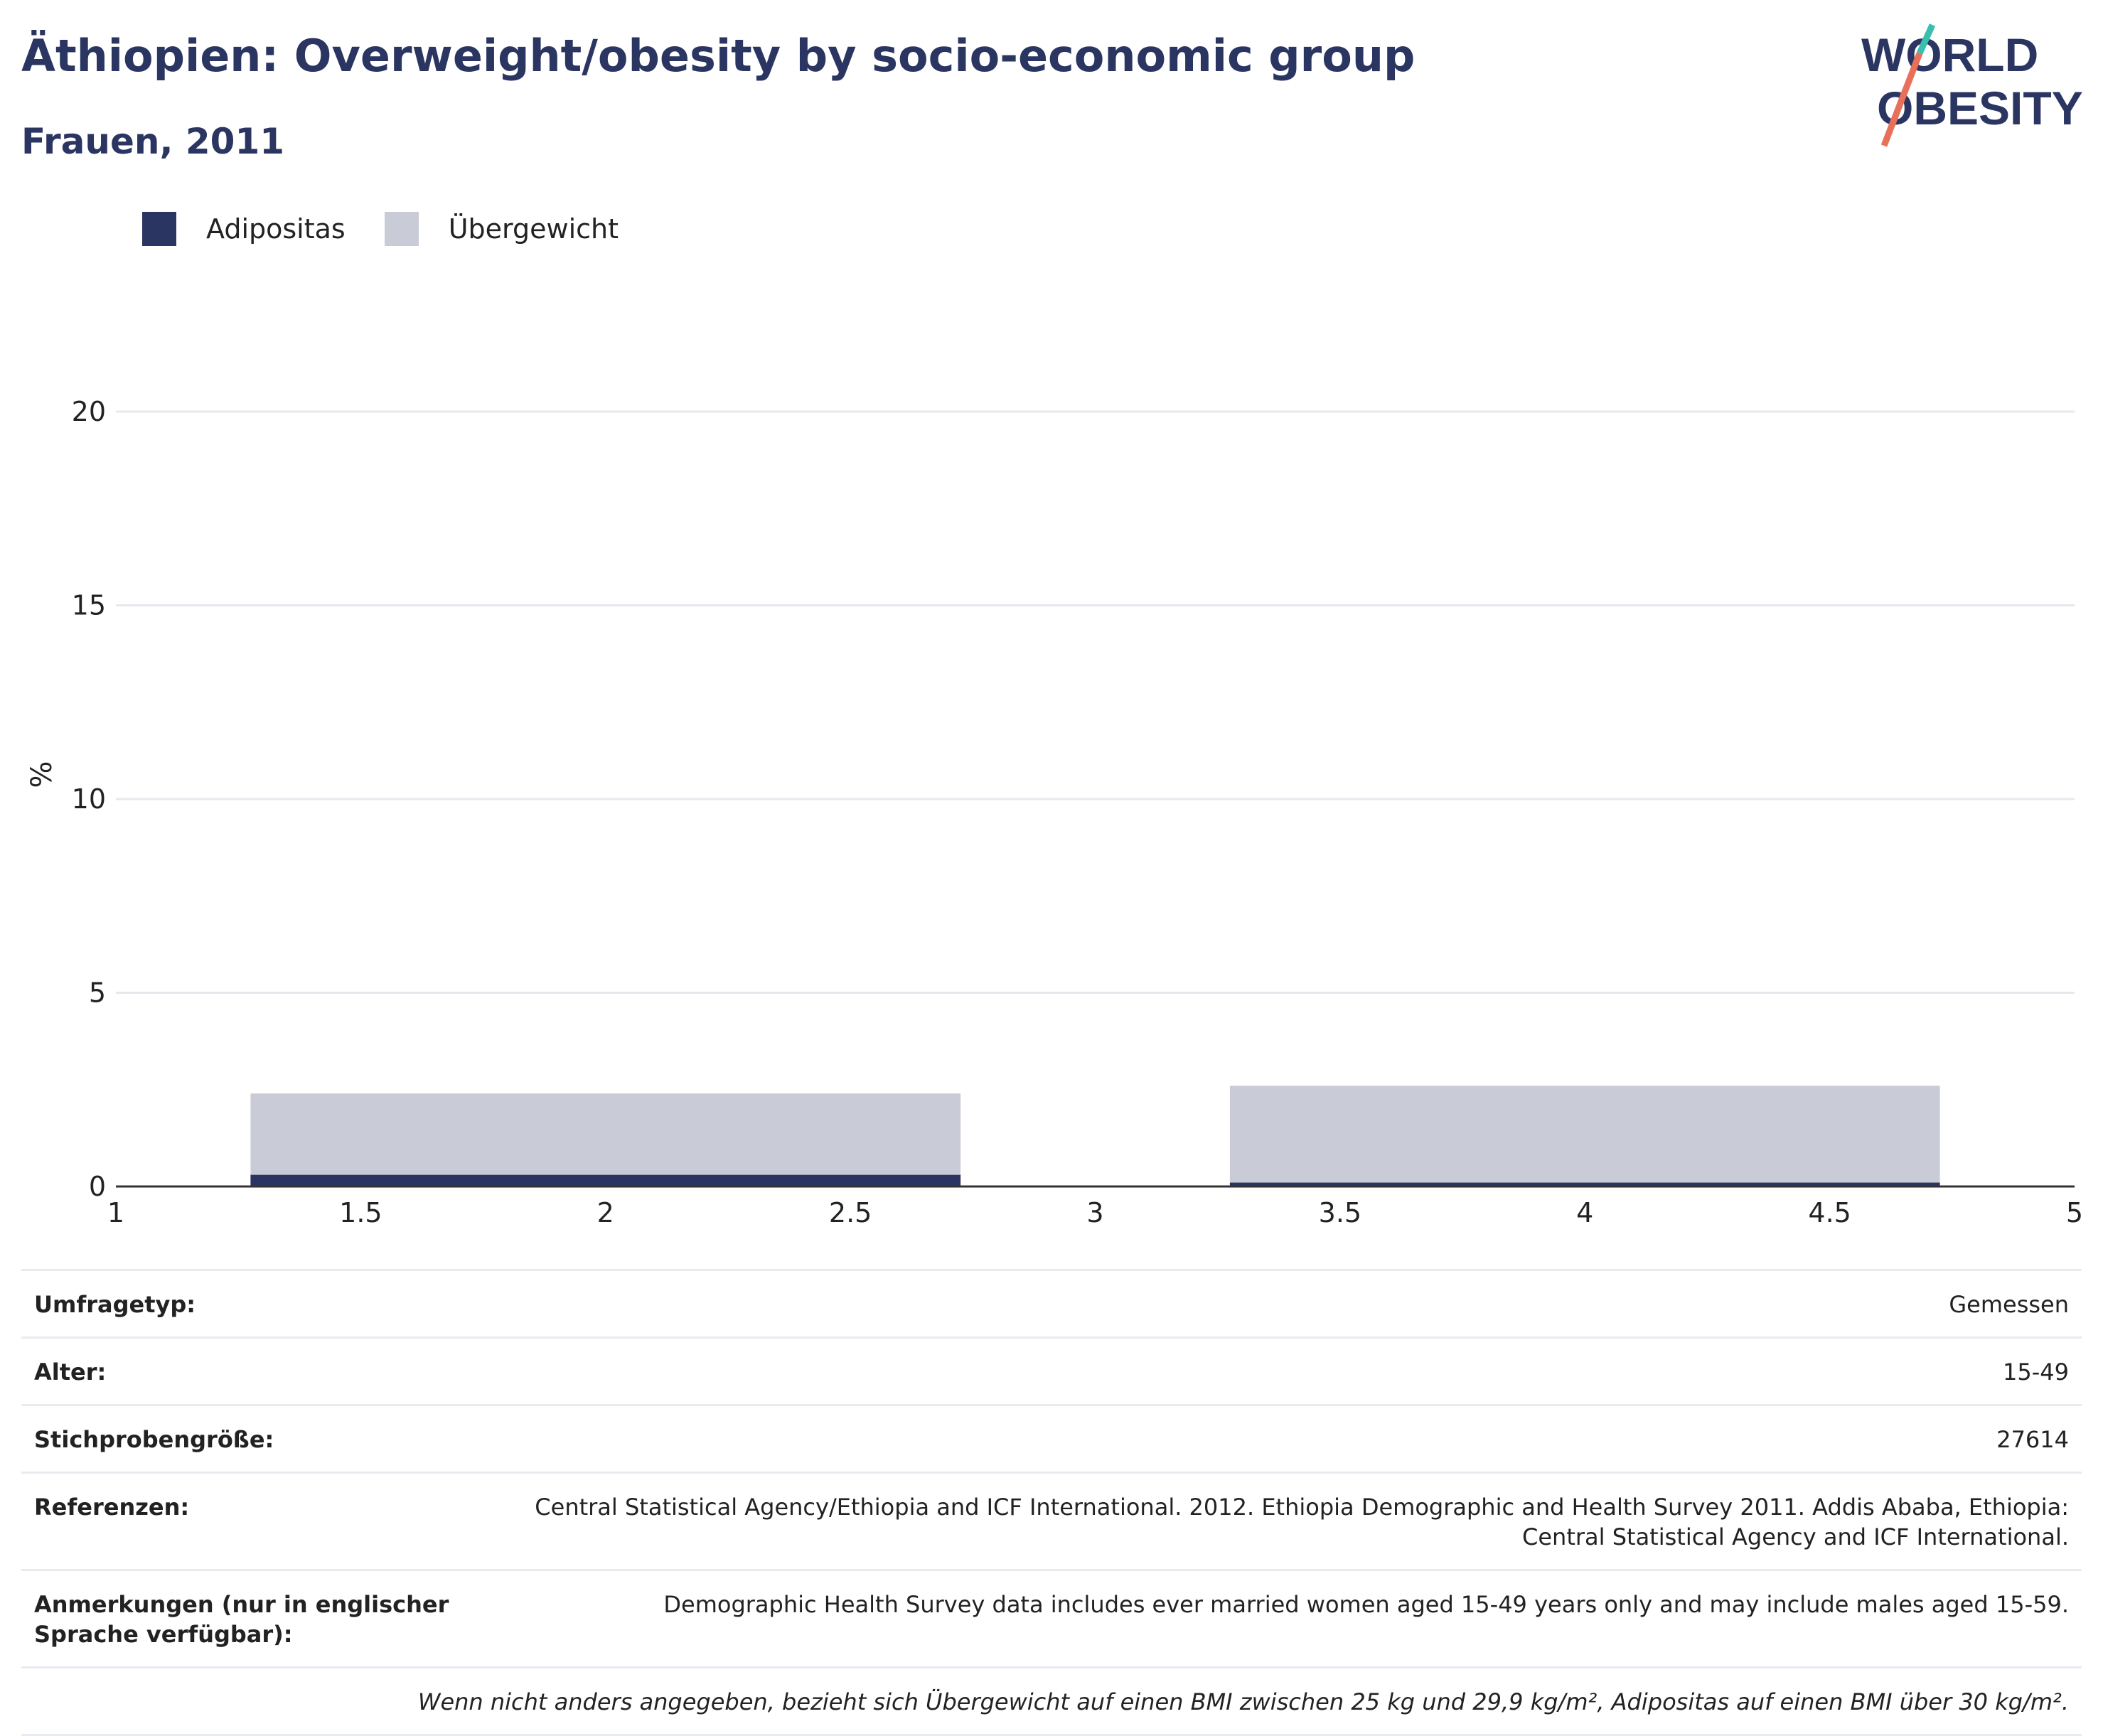 Image resolution: width=2103 pixels, height=1736 pixels. I want to click on y-axis-label: %, so click(42, 775).